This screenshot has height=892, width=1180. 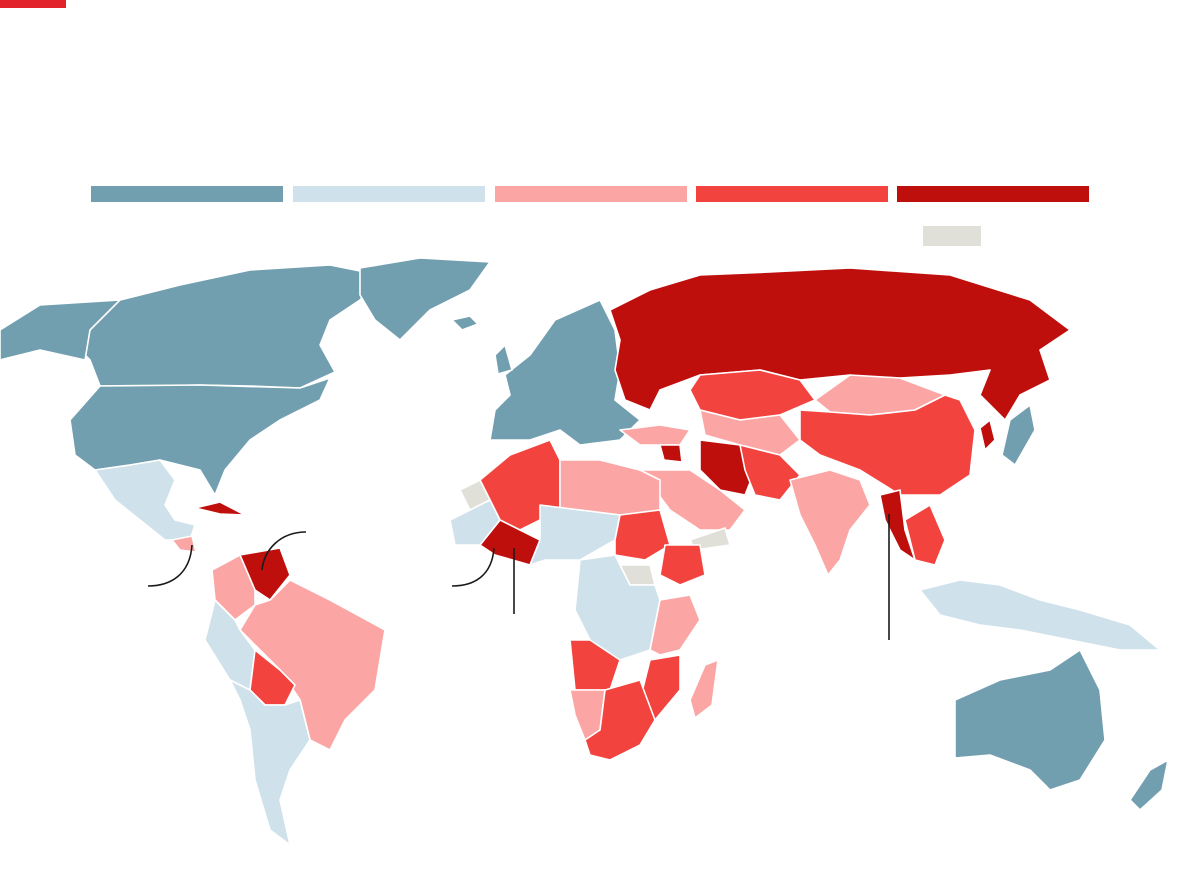 What do you see at coordinates (610, 487) in the screenshot?
I see `region-libya-egypt` at bounding box center [610, 487].